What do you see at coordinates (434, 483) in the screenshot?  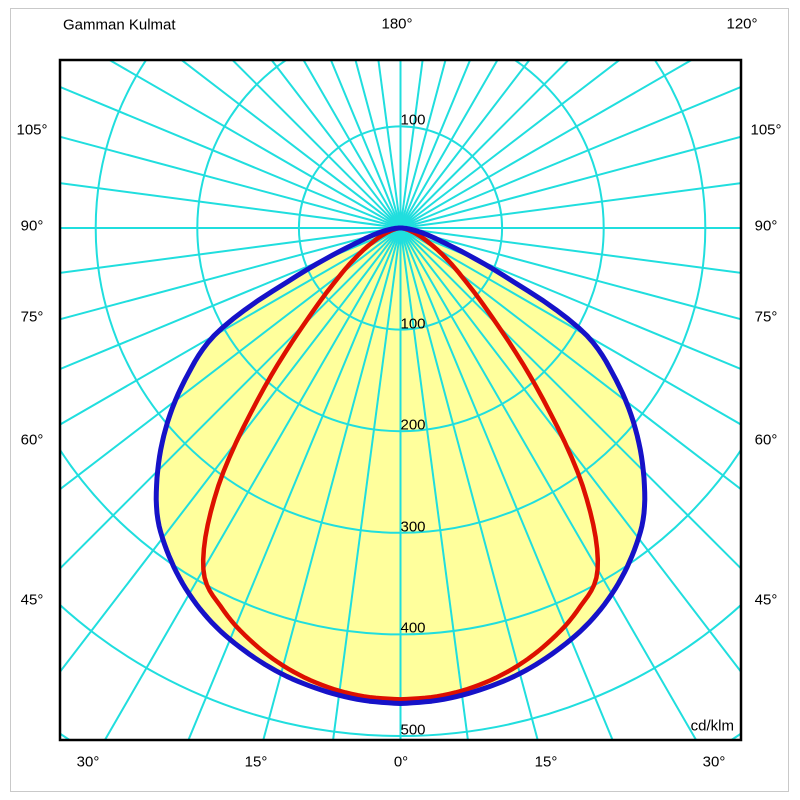 I see `grid-ray-7.5` at bounding box center [434, 483].